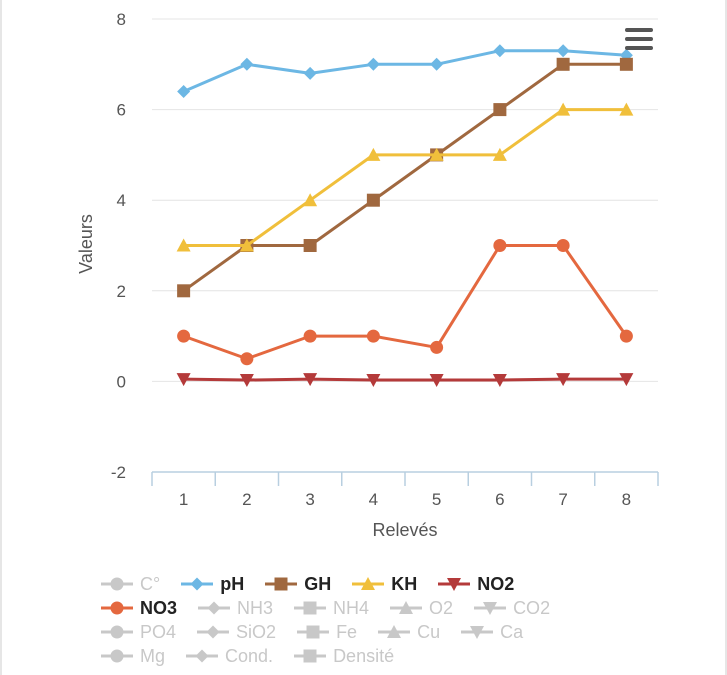 This screenshot has width=727, height=675. Describe the element at coordinates (121, 381) in the screenshot. I see `y-tick-label: 0` at that location.